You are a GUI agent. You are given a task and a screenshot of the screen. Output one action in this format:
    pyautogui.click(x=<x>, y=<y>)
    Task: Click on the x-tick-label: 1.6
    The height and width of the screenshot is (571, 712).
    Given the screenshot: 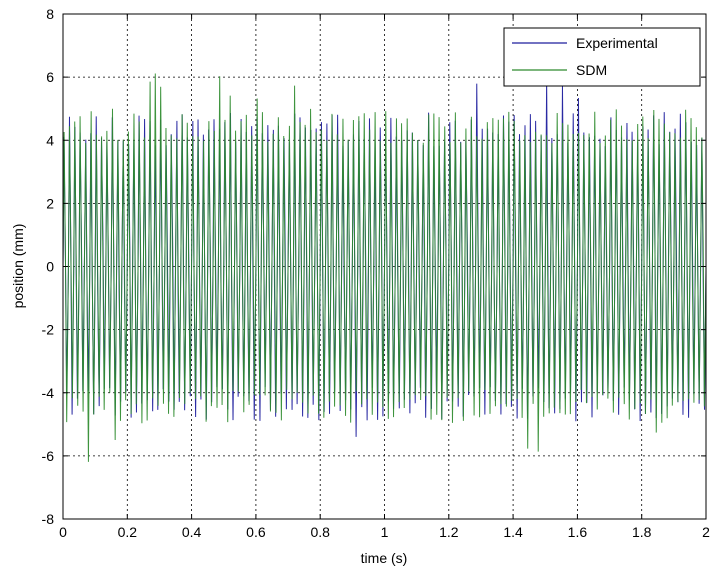 What is the action you would take?
    pyautogui.click(x=578, y=532)
    